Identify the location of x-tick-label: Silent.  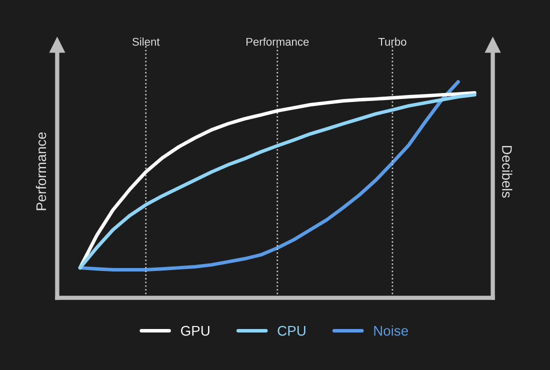
(146, 42).